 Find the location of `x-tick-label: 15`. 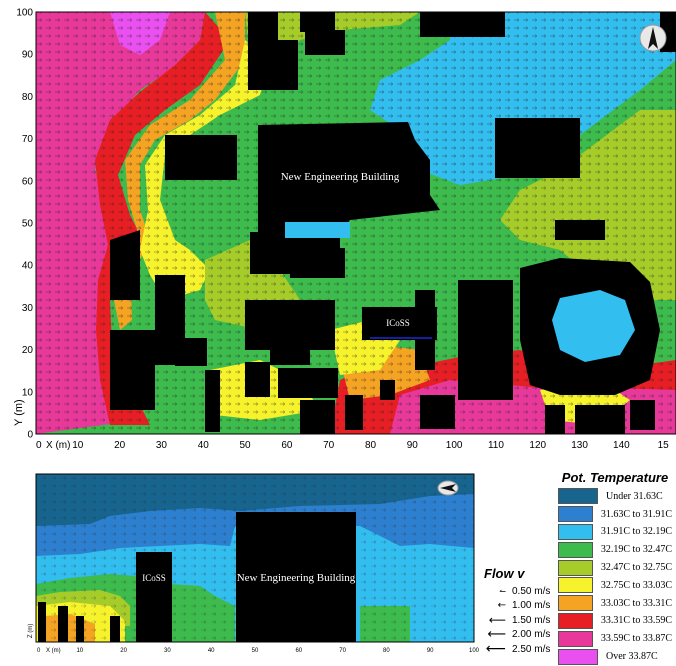

x-tick-label: 15 is located at coordinates (664, 445).